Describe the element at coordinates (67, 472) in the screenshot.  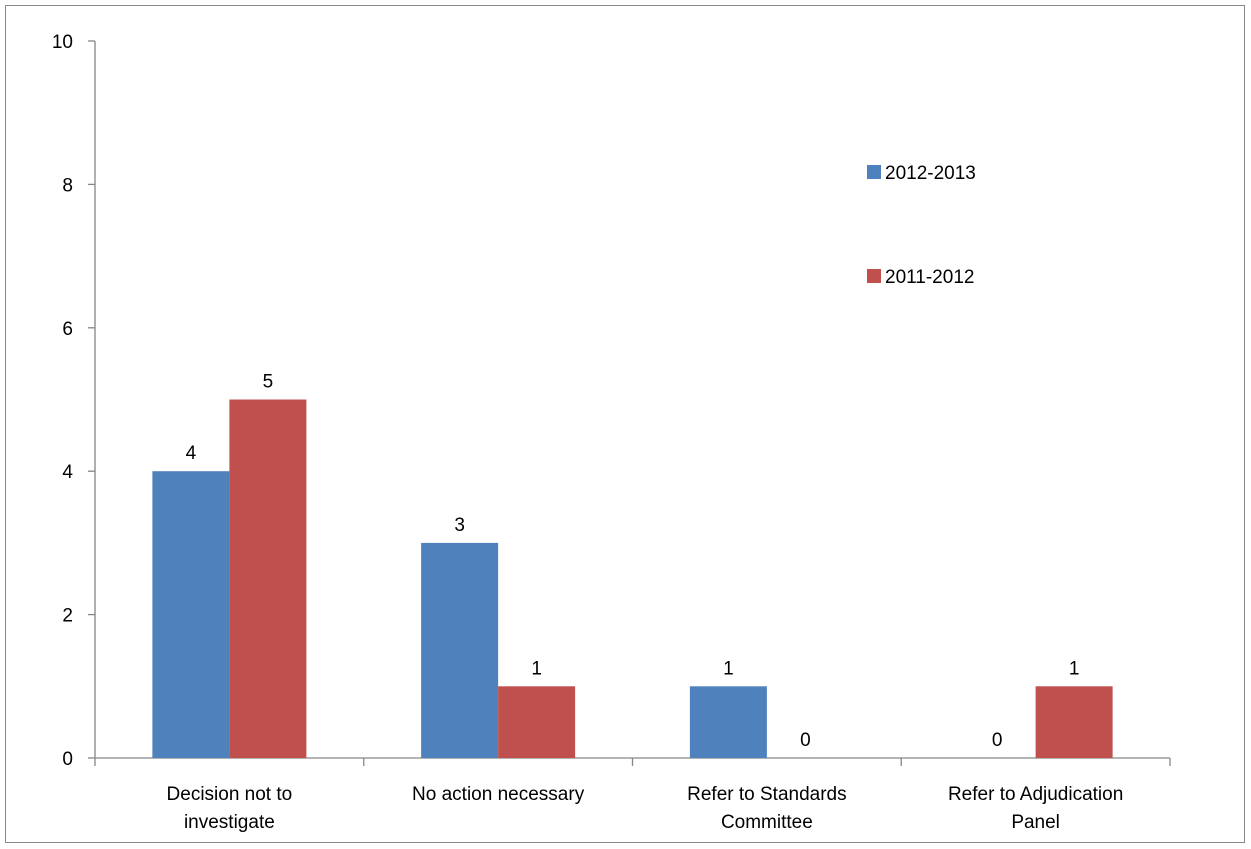
I see `y-tick-label: 4` at that location.